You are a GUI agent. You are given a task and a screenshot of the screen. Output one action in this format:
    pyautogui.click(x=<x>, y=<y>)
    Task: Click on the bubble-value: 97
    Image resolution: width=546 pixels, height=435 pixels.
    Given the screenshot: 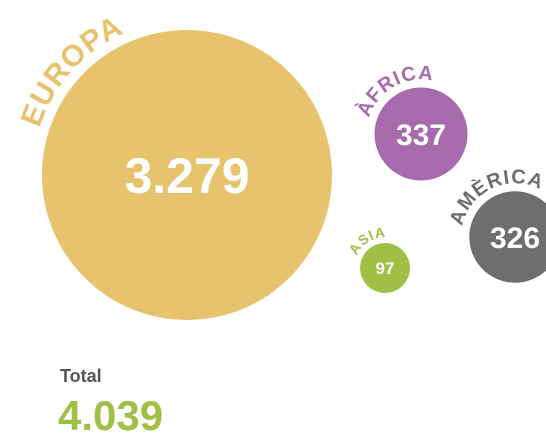 What is the action you would take?
    pyautogui.click(x=385, y=268)
    